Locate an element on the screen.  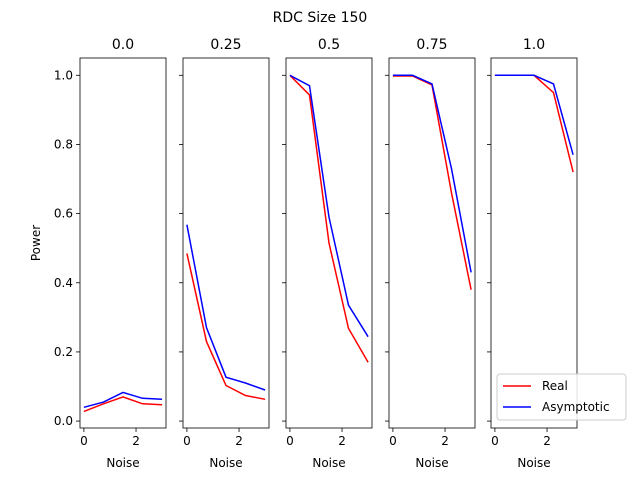
panel-title: 0.75 is located at coordinates (431, 45).